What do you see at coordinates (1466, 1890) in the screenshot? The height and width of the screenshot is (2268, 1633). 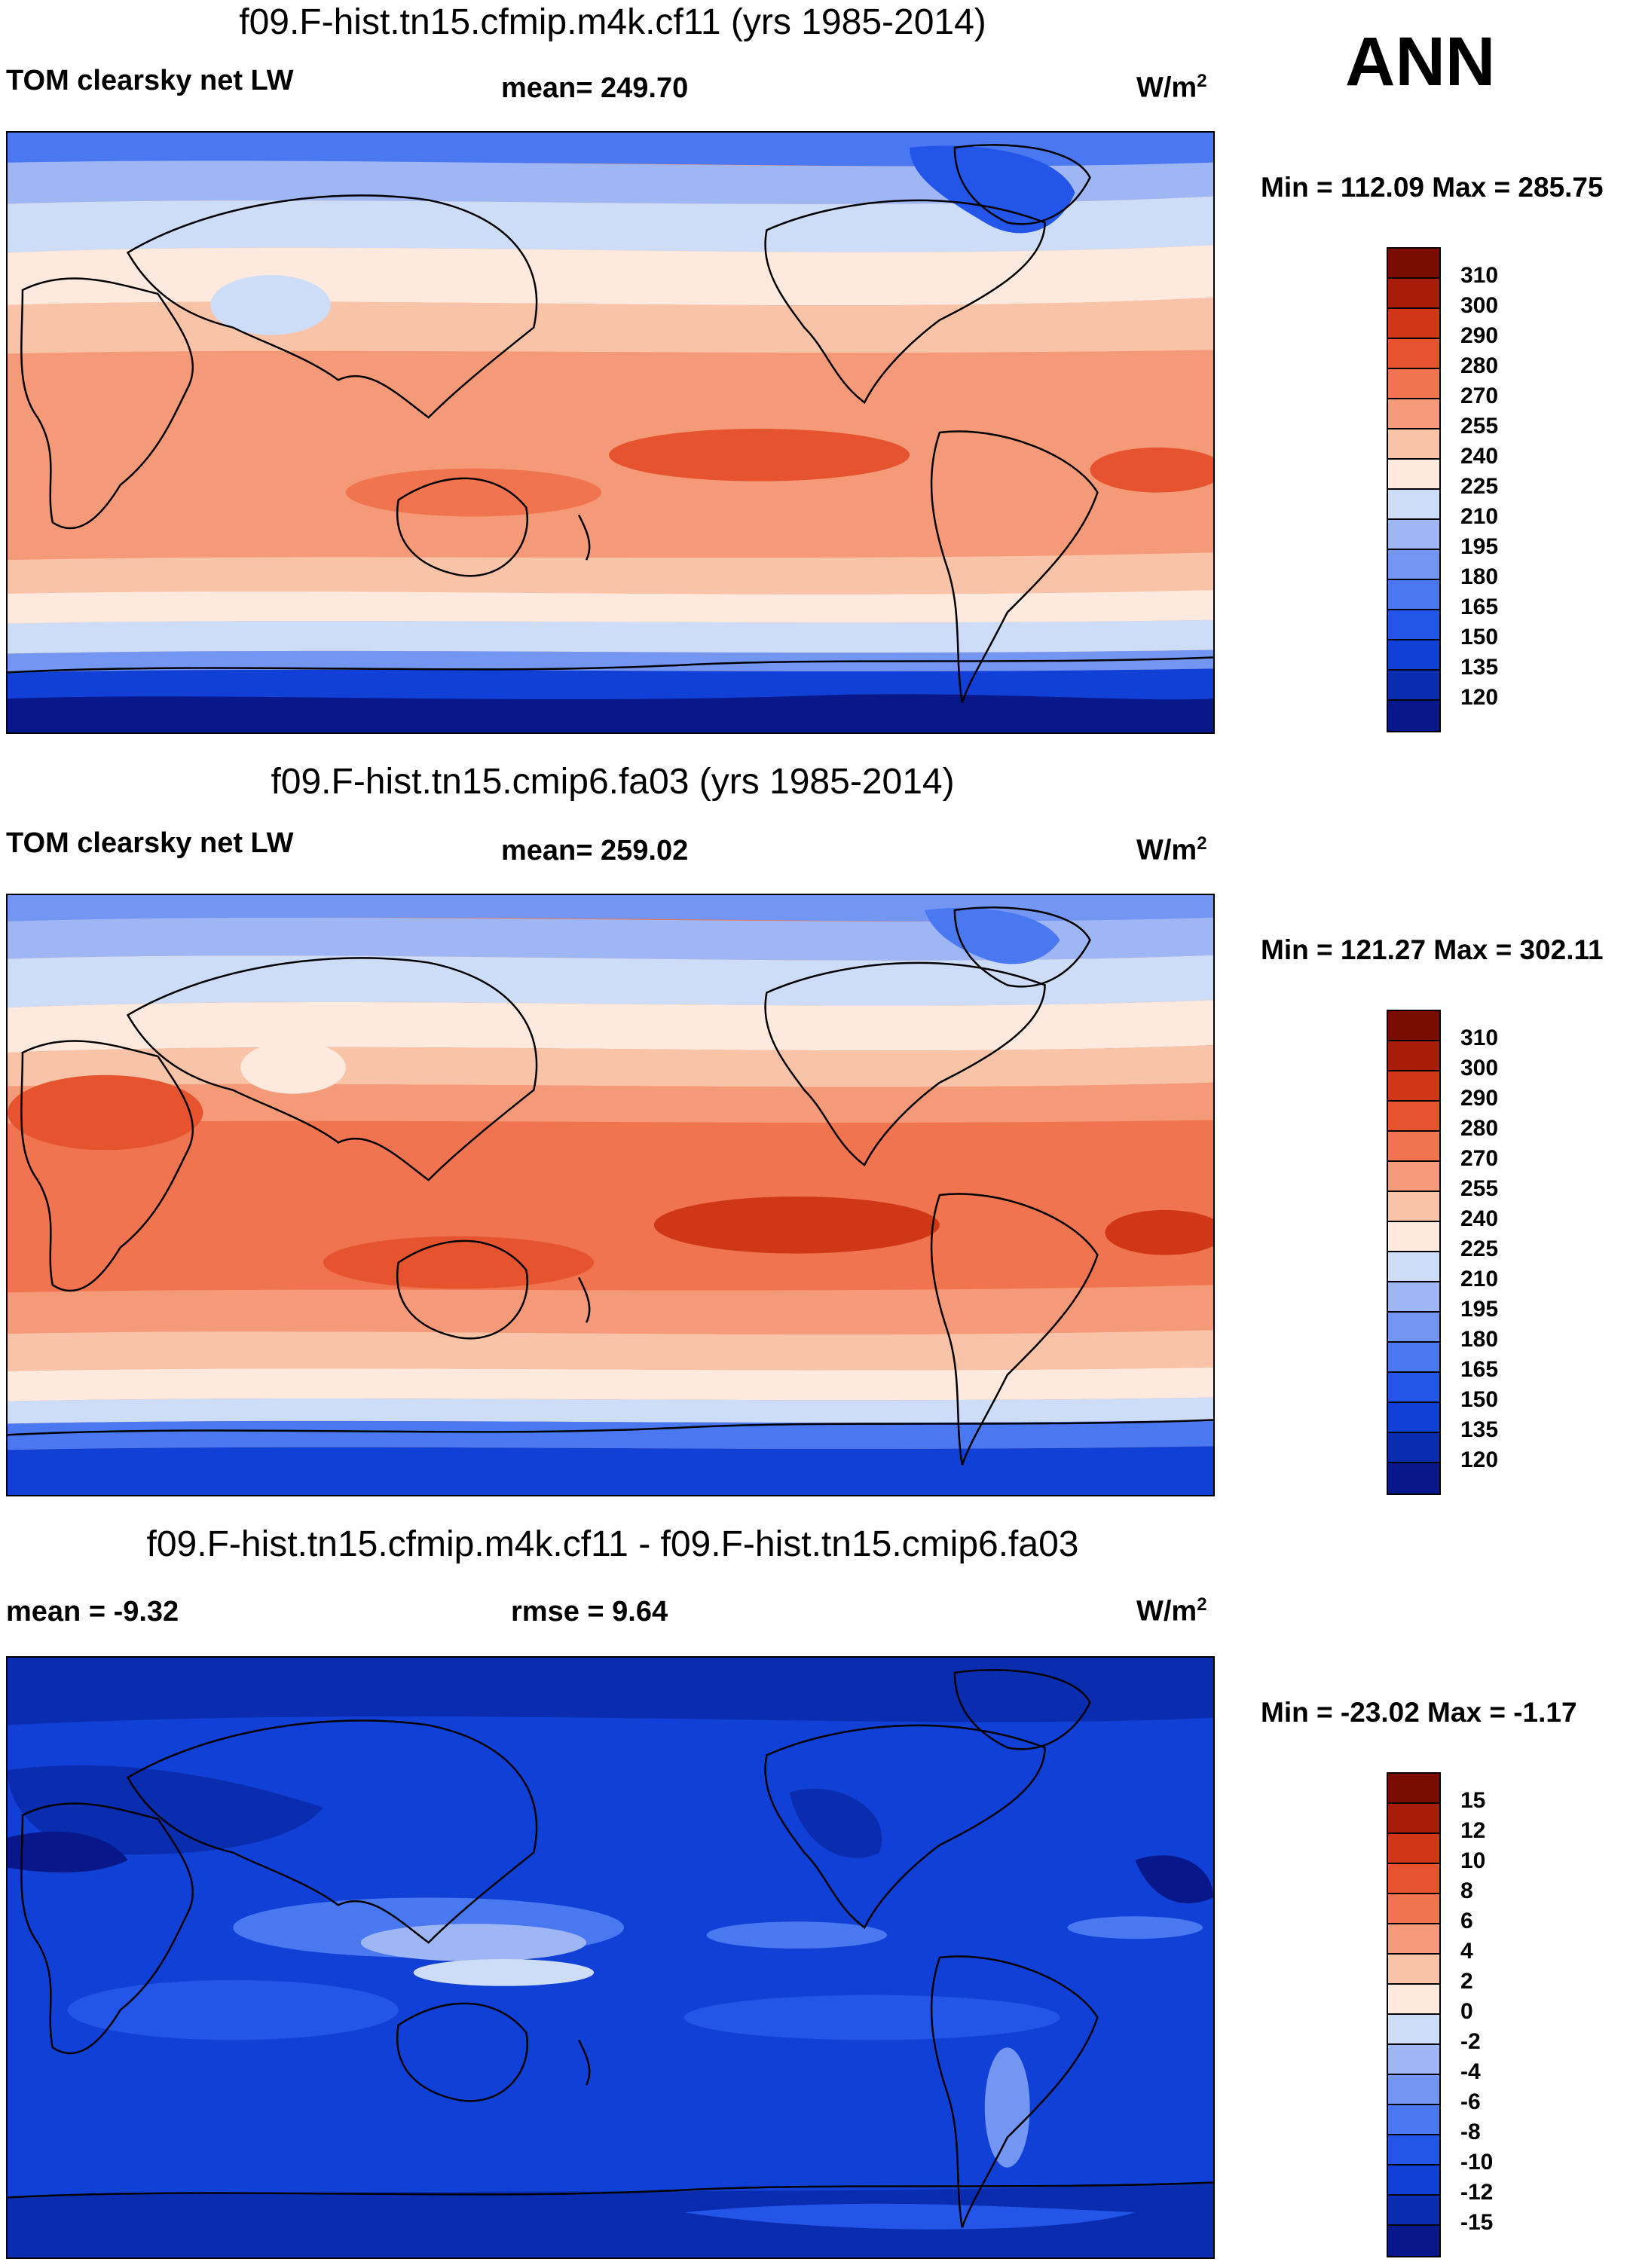 I see `colorbar-tick-label: 8` at bounding box center [1466, 1890].